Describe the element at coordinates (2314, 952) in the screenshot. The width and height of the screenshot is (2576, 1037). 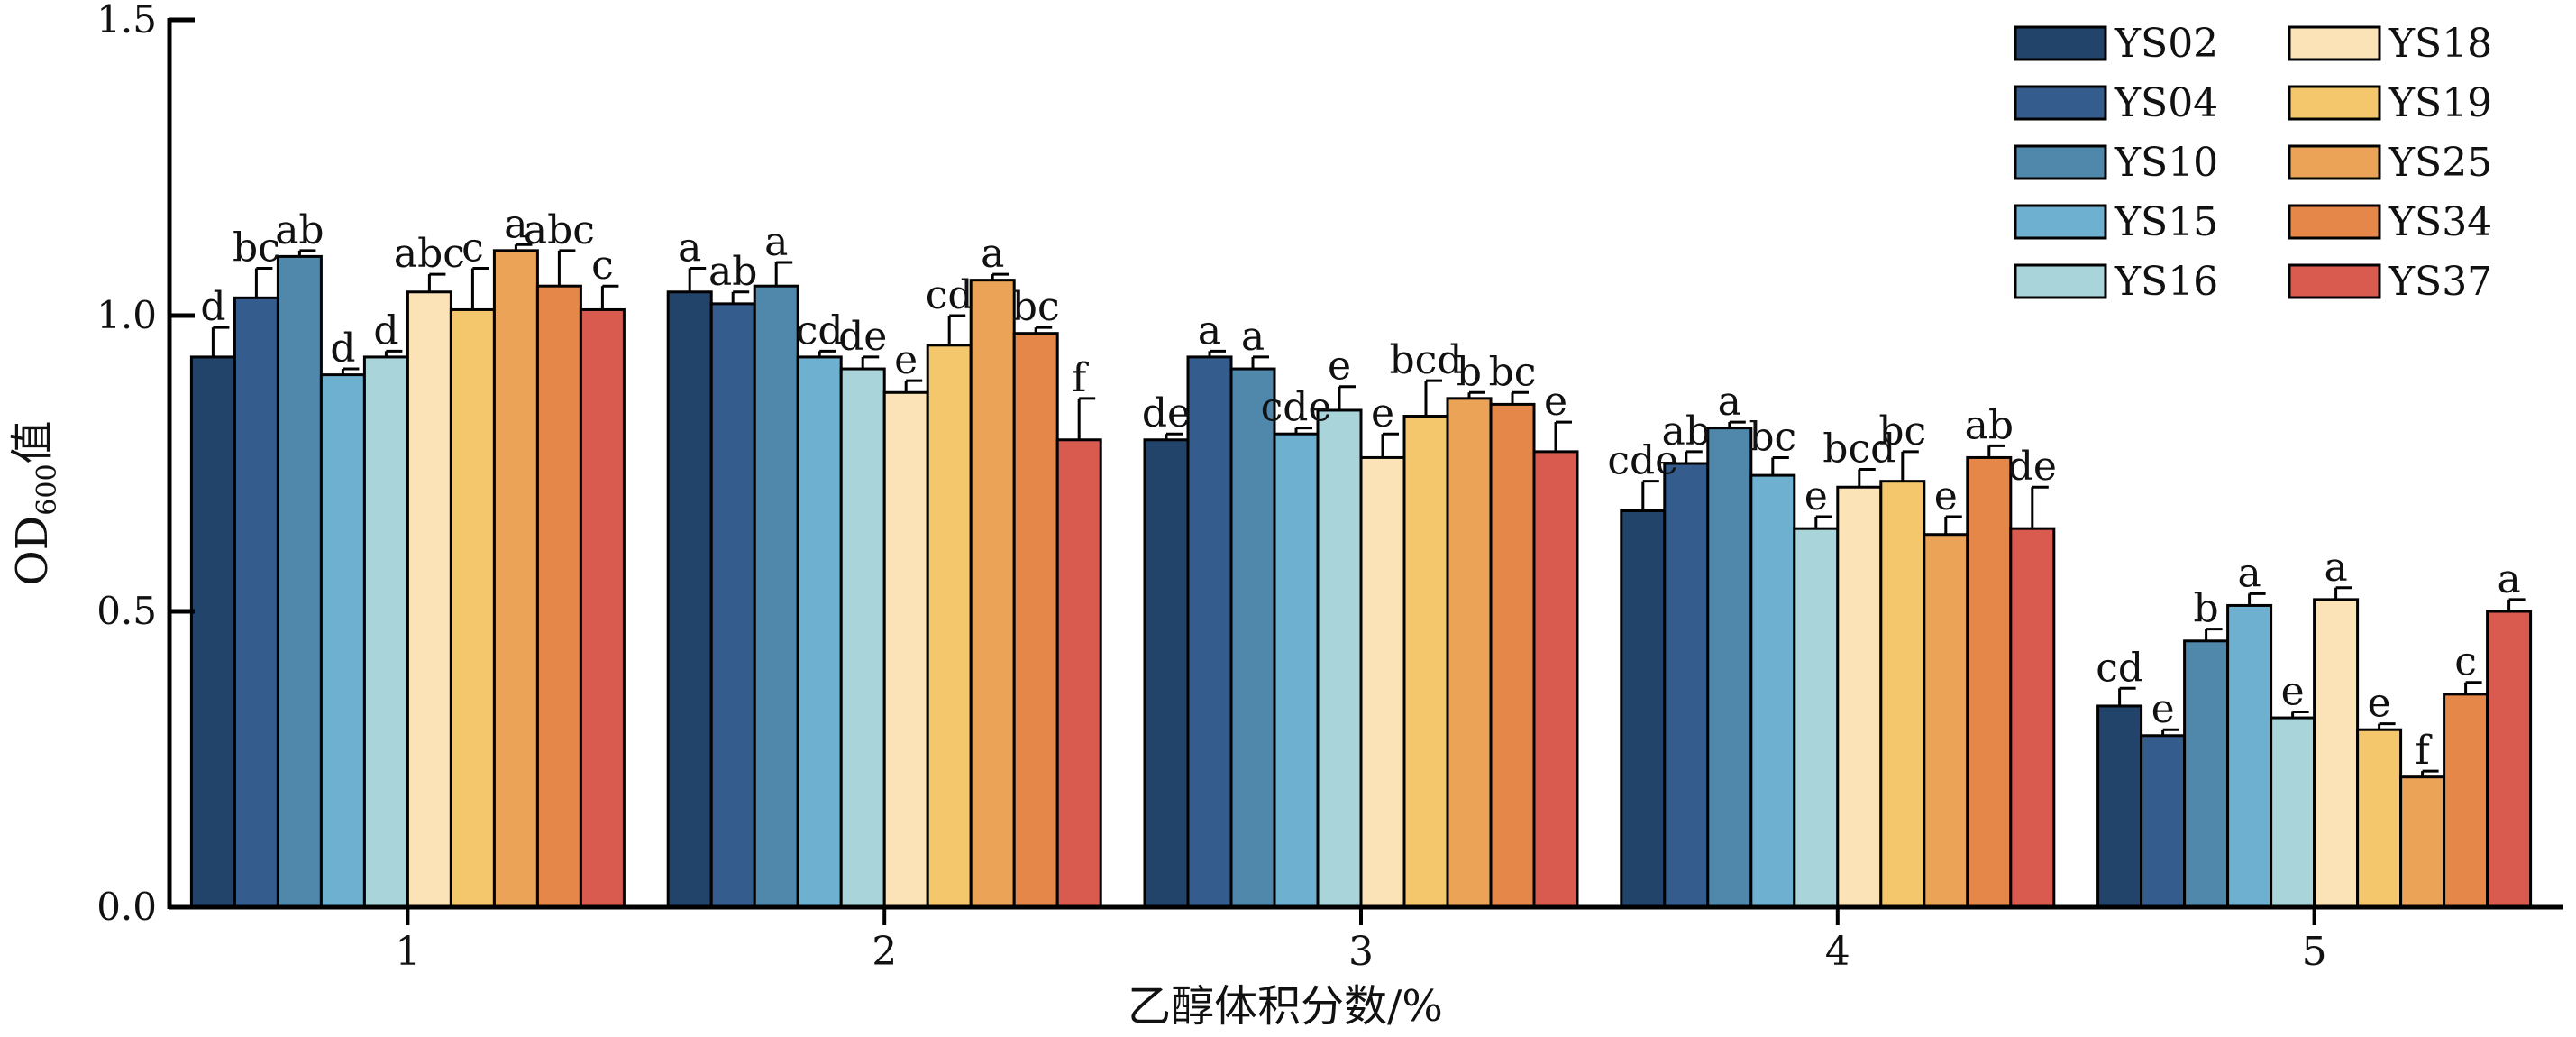
I see `x-tick-label: 5` at that location.